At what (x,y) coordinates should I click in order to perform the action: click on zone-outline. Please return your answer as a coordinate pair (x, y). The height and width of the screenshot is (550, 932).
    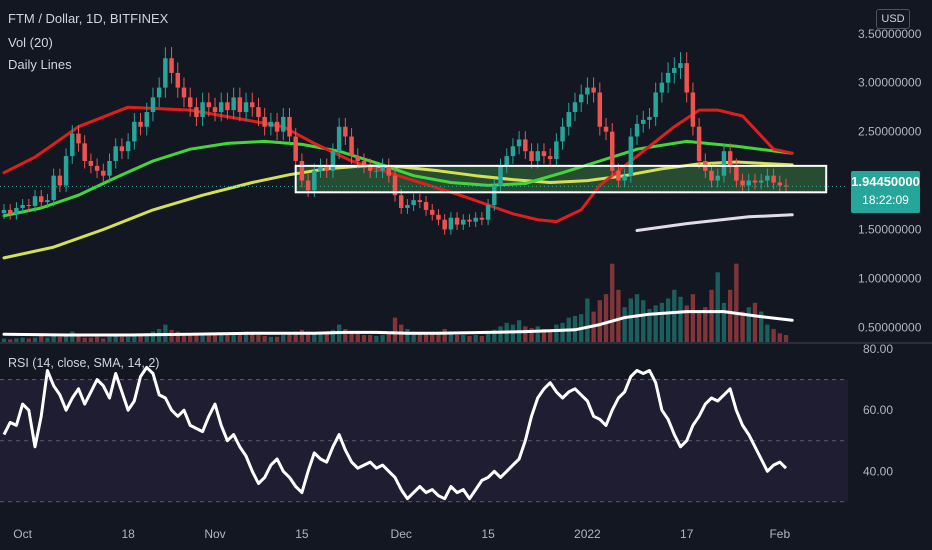
    Looking at the image, I should click on (561, 179).